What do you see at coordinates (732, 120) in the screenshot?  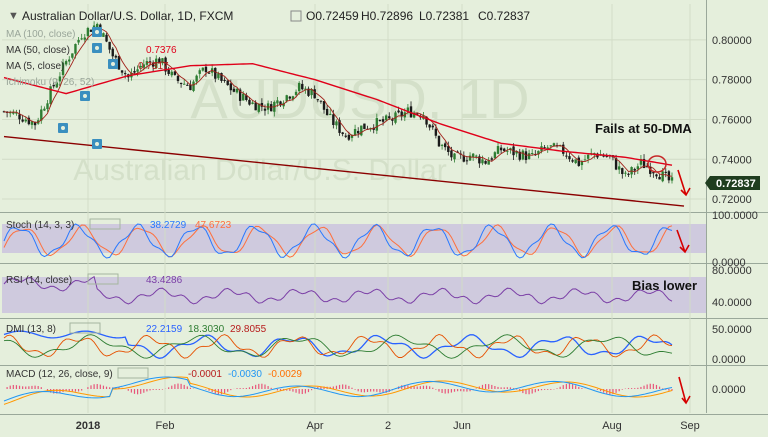 I see `price-axis-tick: 0.76000` at bounding box center [732, 120].